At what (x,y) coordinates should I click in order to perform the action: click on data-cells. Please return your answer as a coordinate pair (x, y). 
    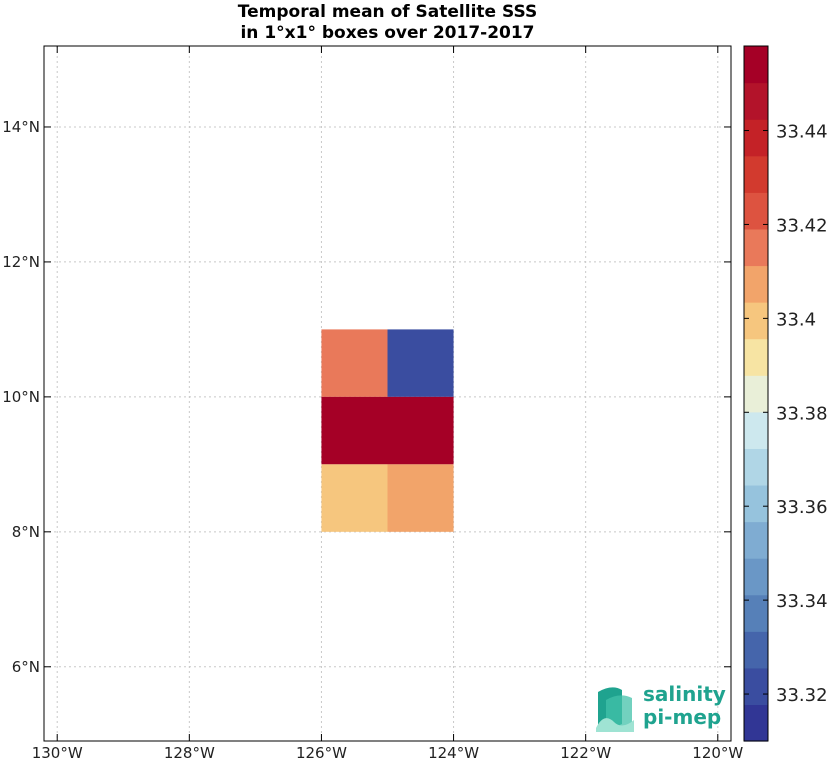
    Looking at the image, I should click on (387, 430).